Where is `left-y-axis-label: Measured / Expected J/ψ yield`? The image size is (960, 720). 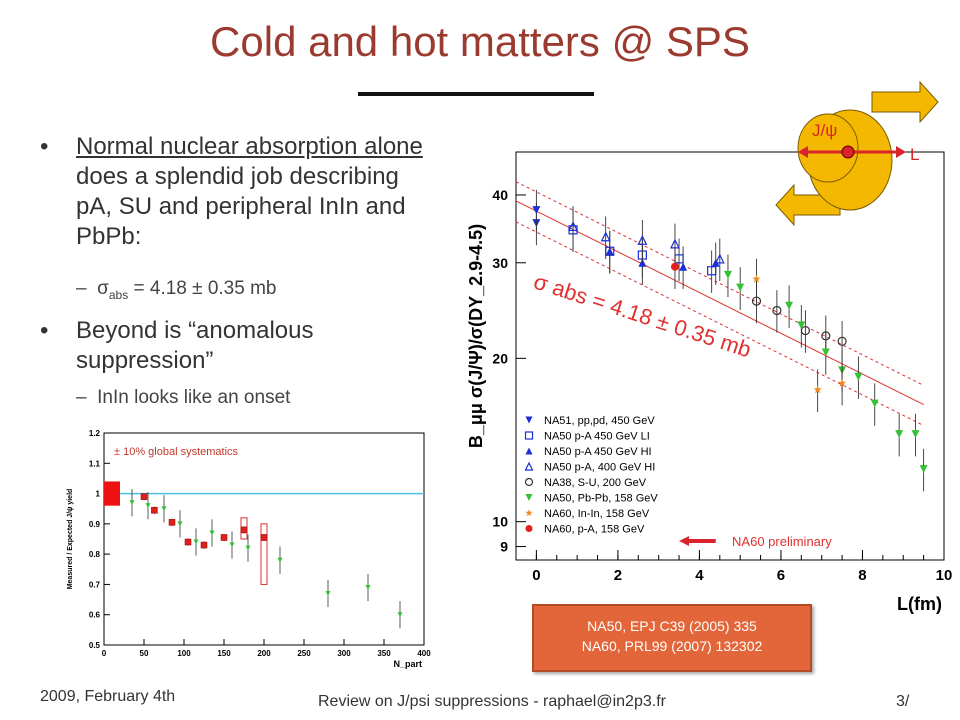 left-y-axis-label: Measured / Expected J/ψ yield is located at coordinates (70, 539).